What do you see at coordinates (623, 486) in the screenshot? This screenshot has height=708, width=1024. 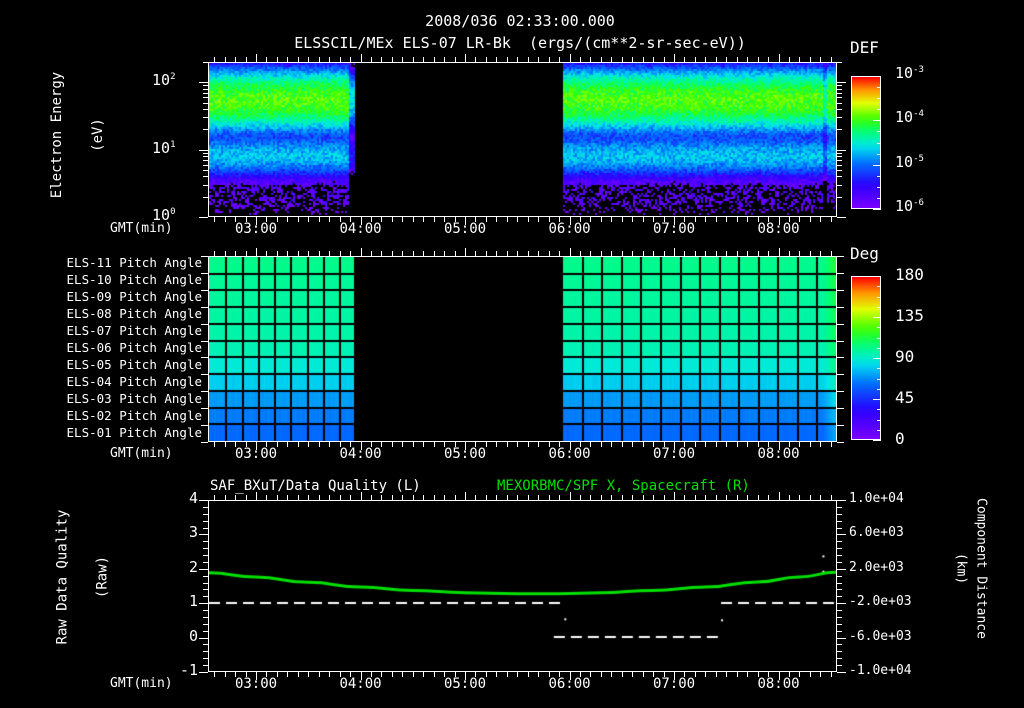 I see `panel3-title-right: MEXORBMC/SPF X, Spacecraft (R)` at bounding box center [623, 486].